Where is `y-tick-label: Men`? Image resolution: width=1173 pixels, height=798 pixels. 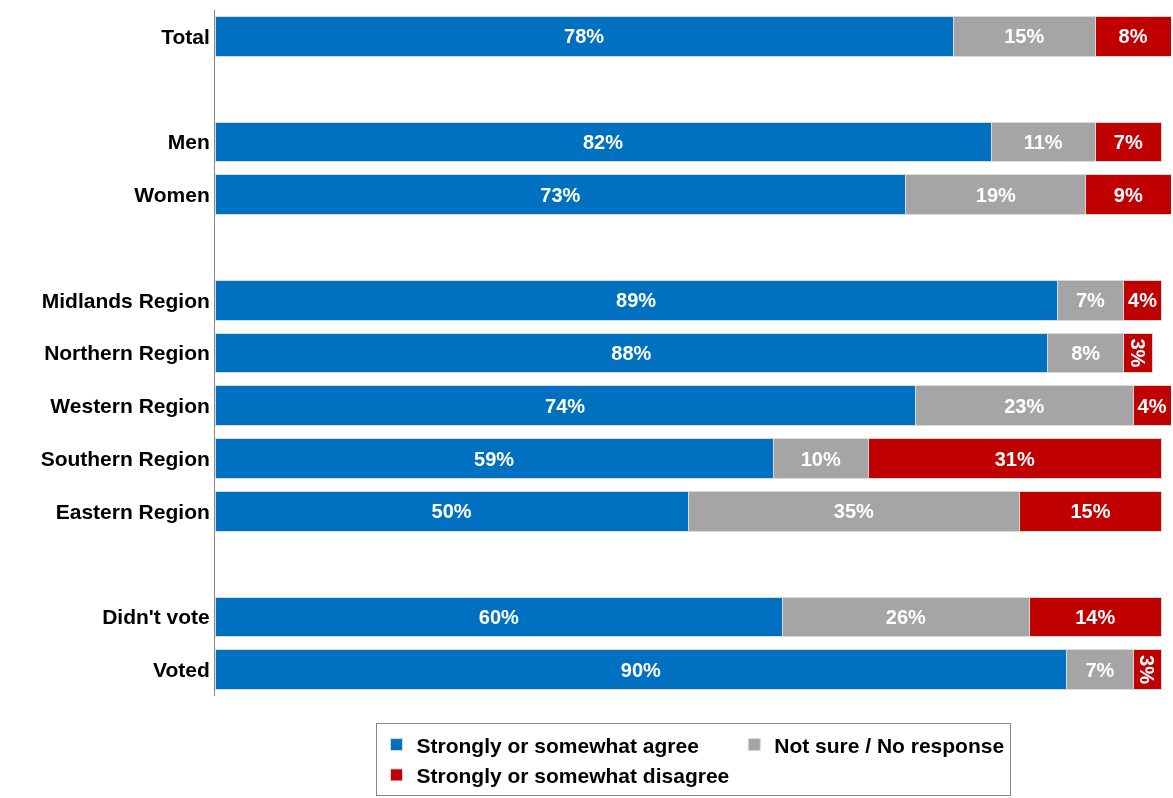 y-tick-label: Men is located at coordinates (188, 142).